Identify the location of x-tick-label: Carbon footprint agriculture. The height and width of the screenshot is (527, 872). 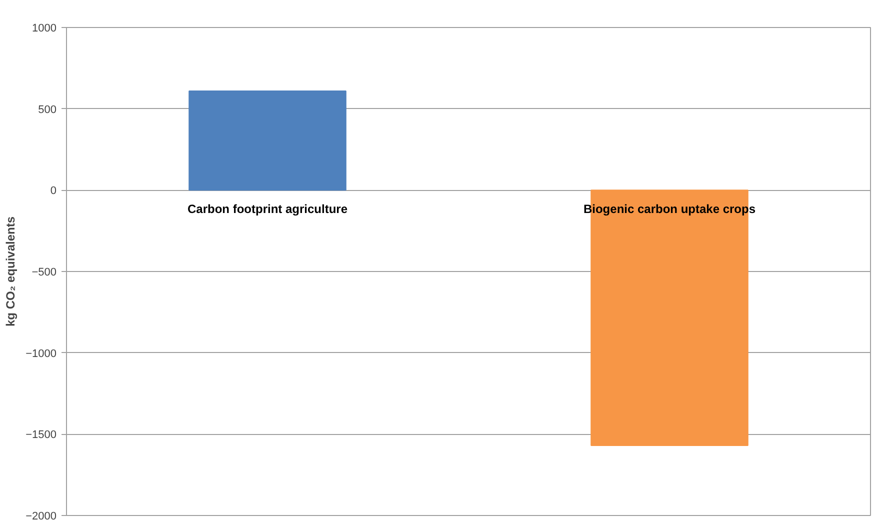
(268, 209).